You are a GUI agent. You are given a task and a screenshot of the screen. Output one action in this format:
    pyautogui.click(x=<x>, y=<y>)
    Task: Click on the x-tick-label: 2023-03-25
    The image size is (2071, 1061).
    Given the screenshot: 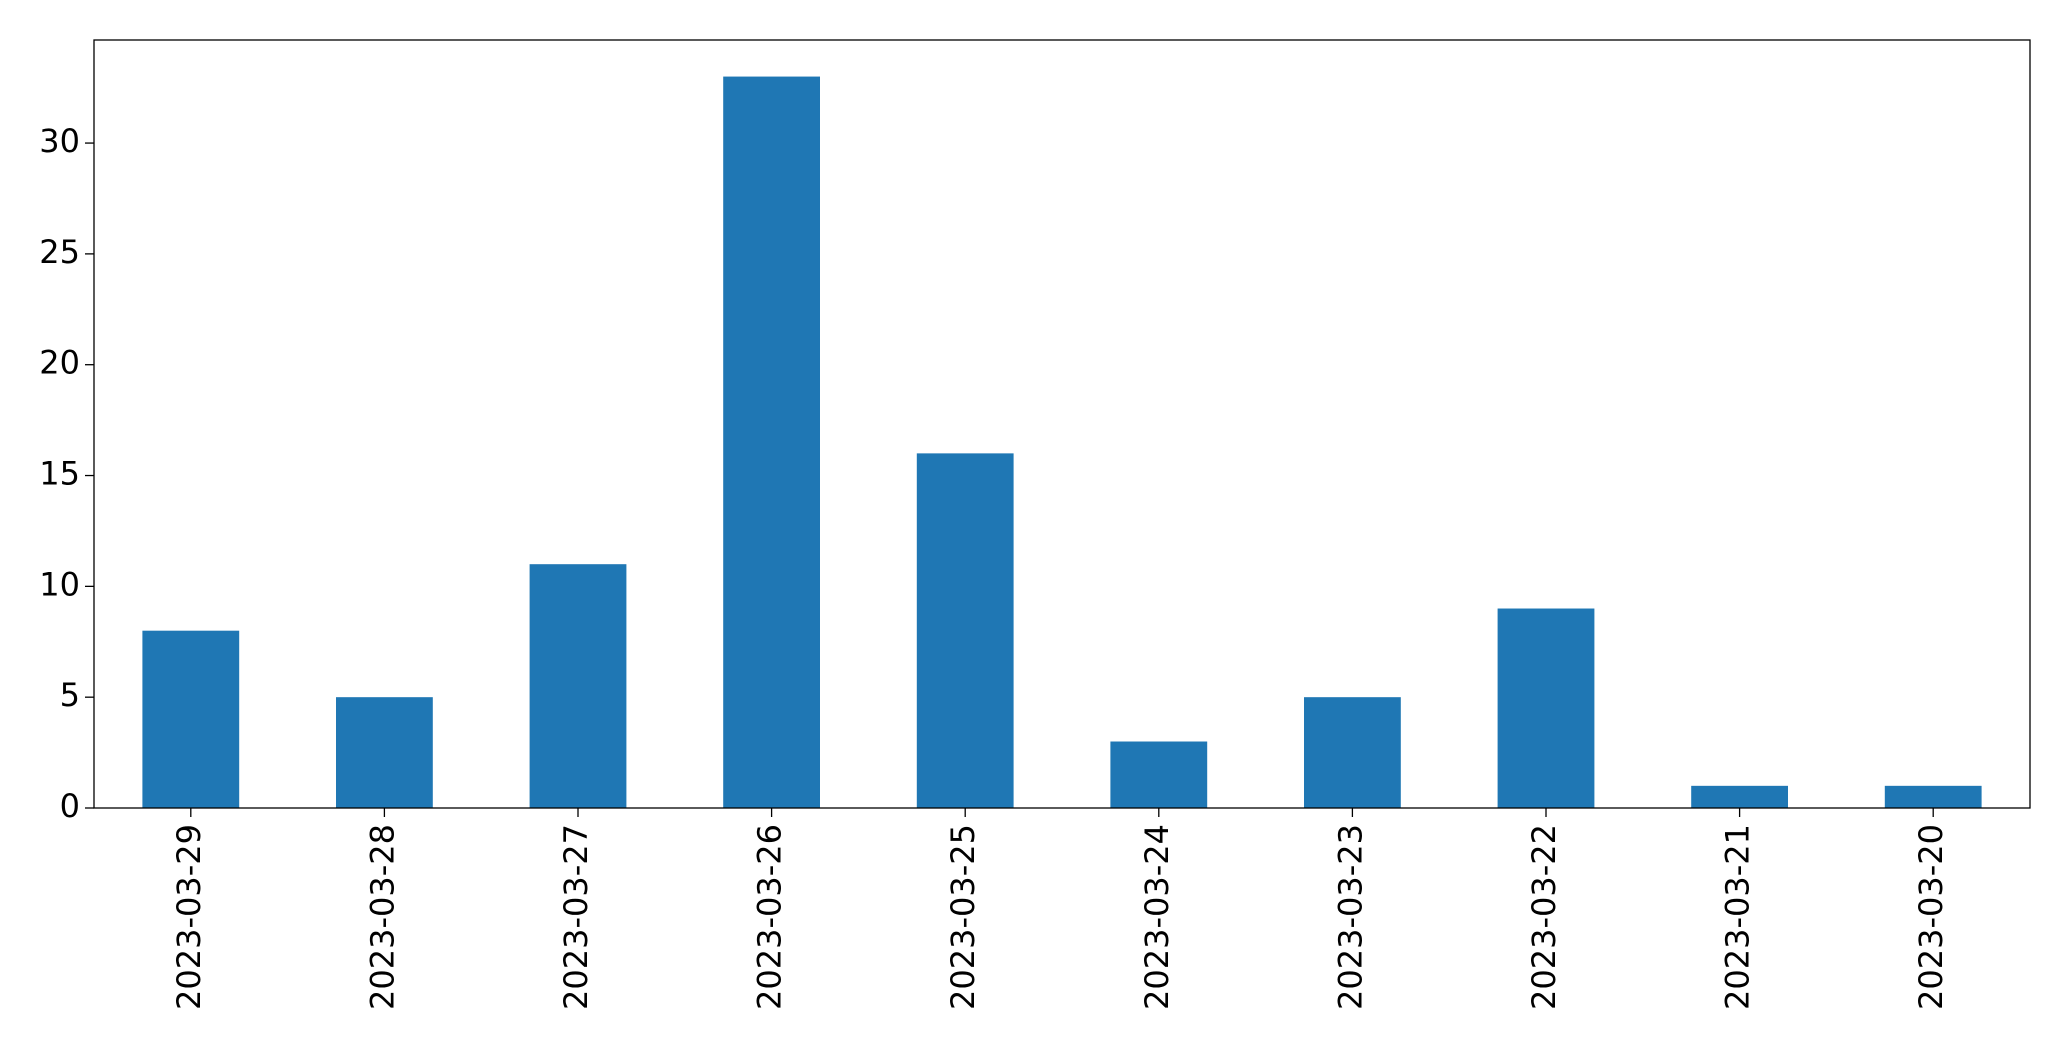 What is the action you would take?
    pyautogui.click(x=963, y=917)
    